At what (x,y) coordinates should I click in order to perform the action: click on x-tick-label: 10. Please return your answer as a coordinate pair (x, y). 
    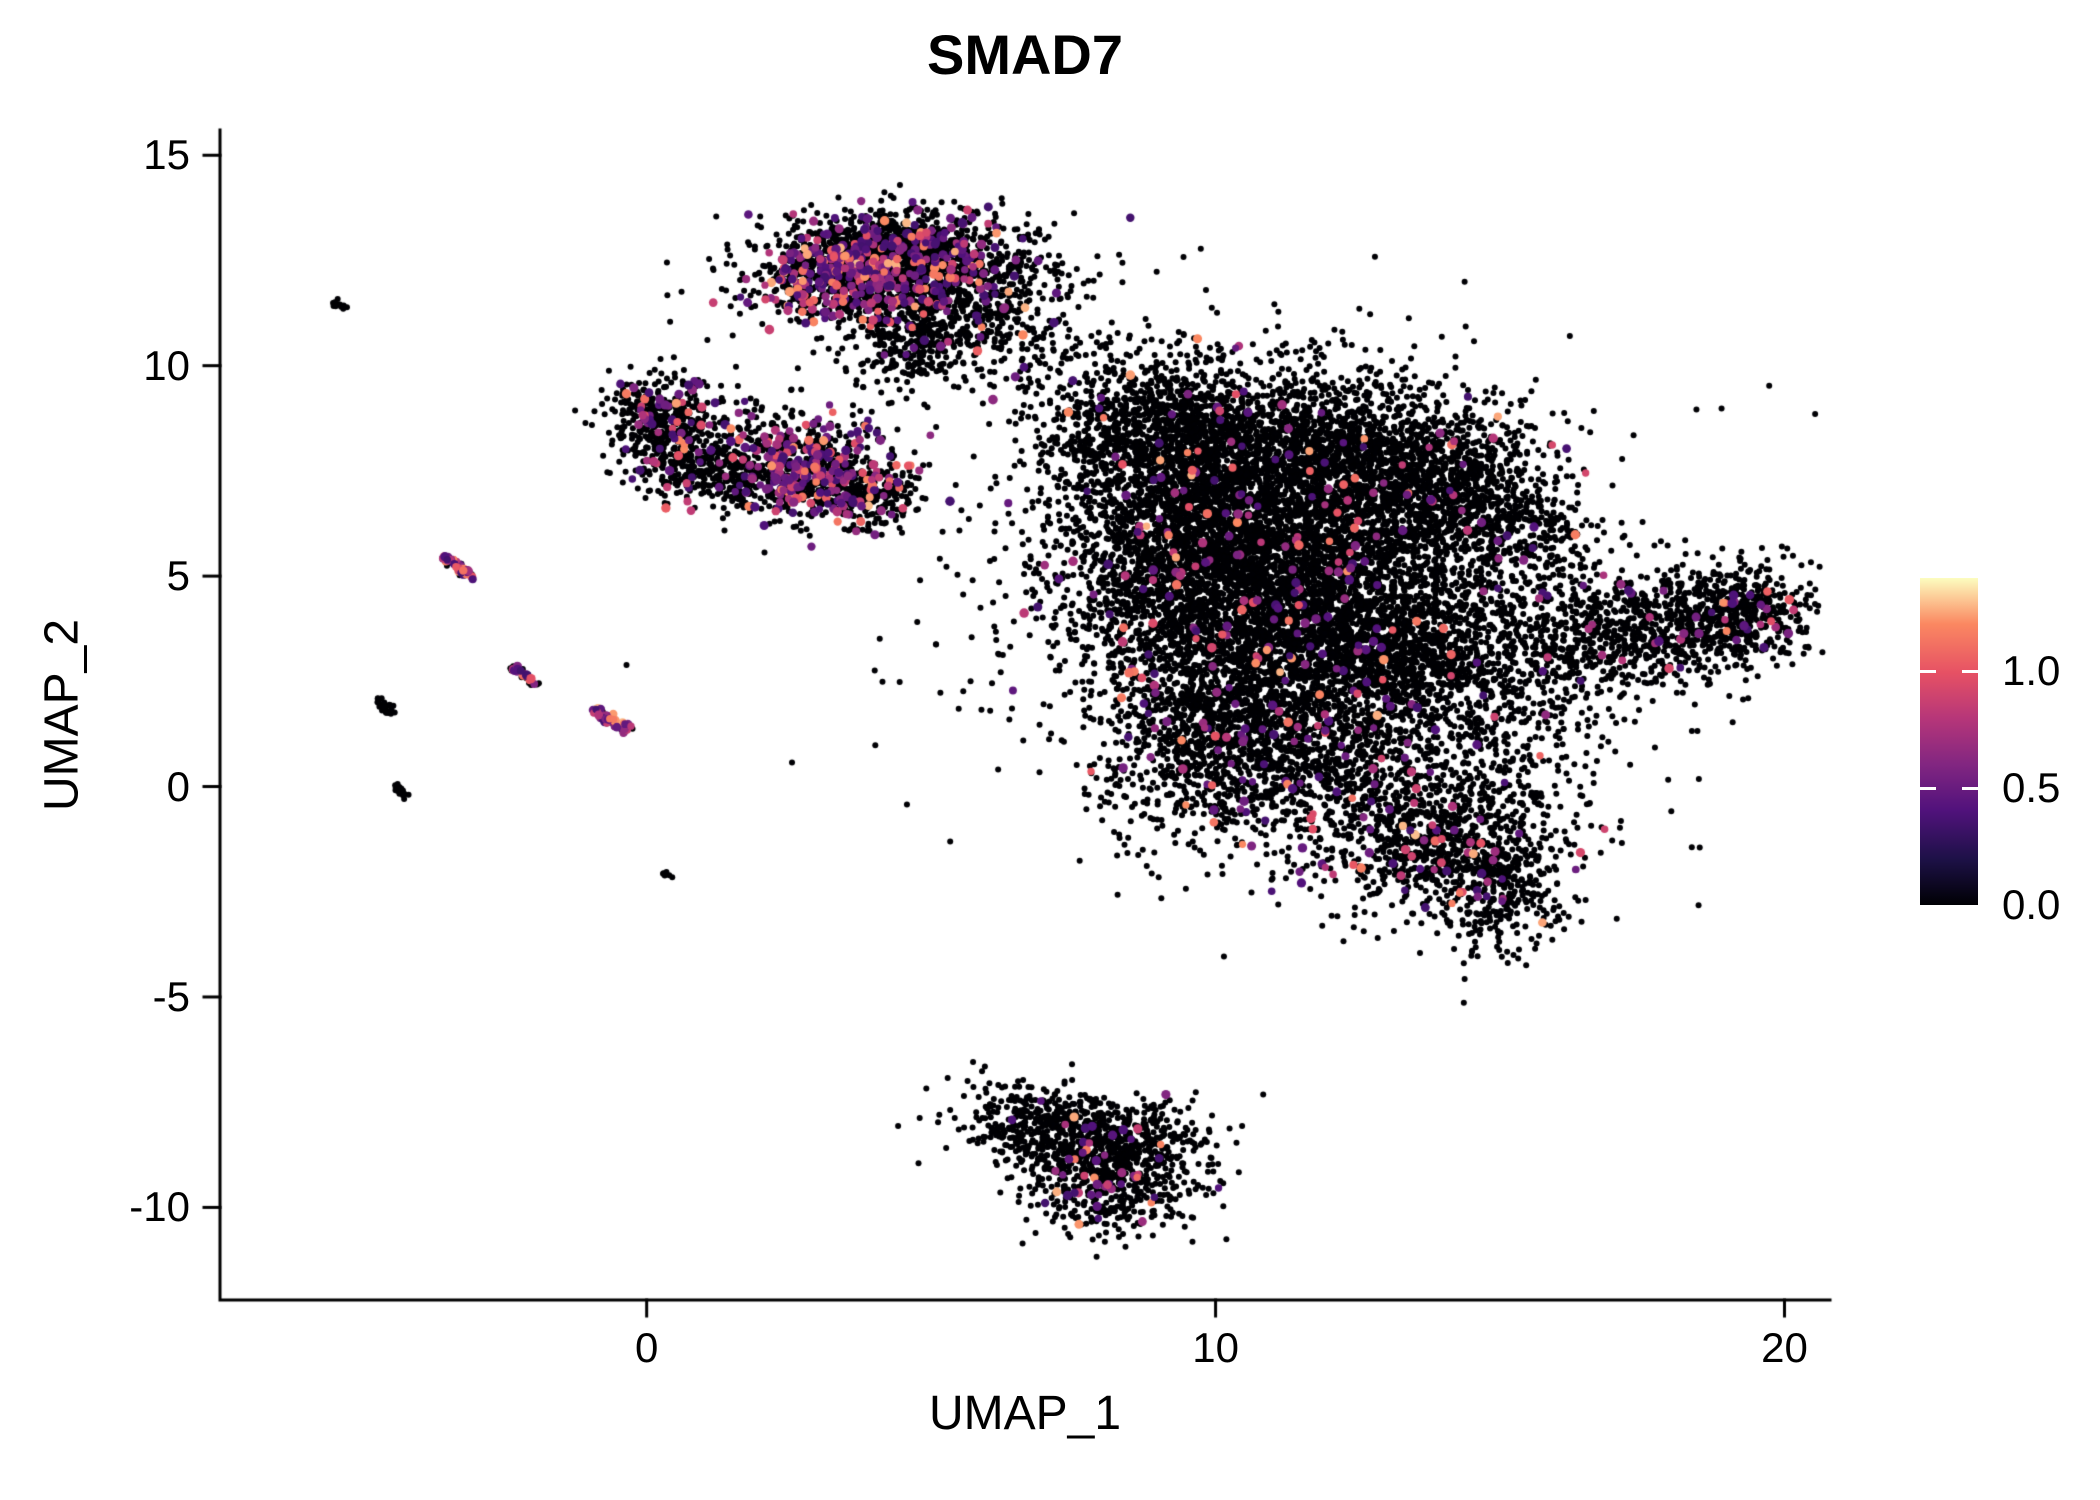
    Looking at the image, I should click on (1215, 1347).